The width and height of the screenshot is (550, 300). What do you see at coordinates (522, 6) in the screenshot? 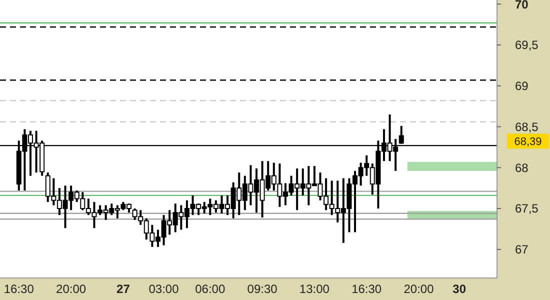
I see `y-tick-label: 70` at bounding box center [522, 6].